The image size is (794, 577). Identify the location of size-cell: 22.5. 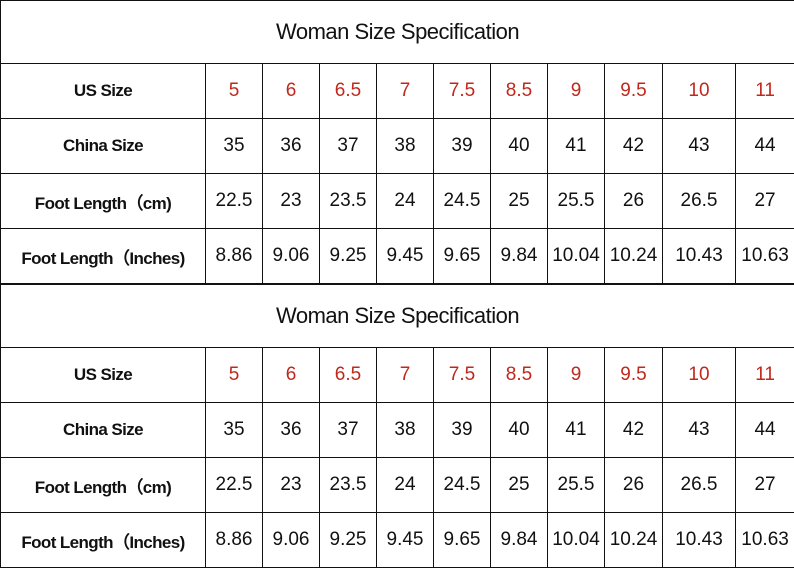
(234, 201).